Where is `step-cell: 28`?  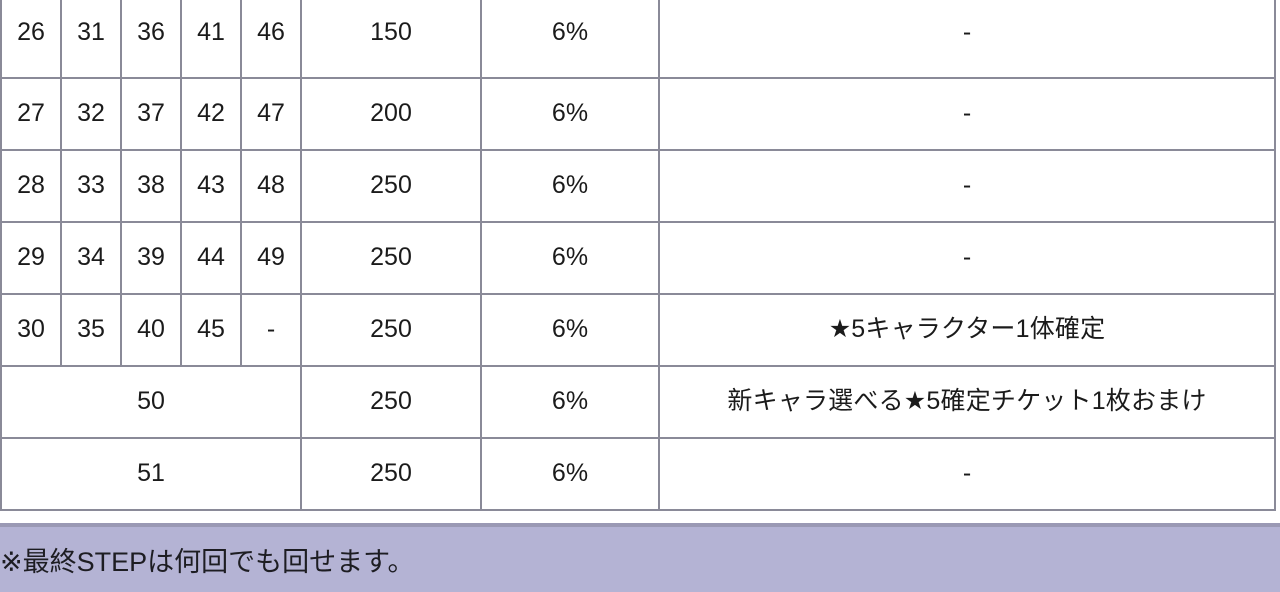 step-cell: 28 is located at coordinates (31, 186).